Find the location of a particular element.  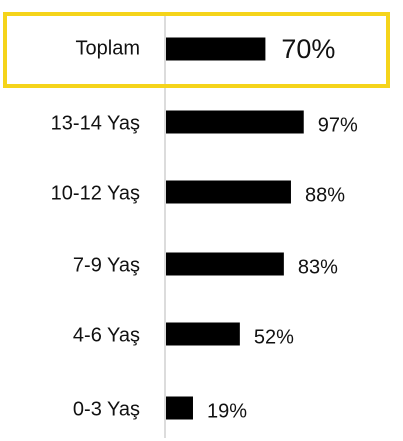

value-label: 83% is located at coordinates (318, 267).